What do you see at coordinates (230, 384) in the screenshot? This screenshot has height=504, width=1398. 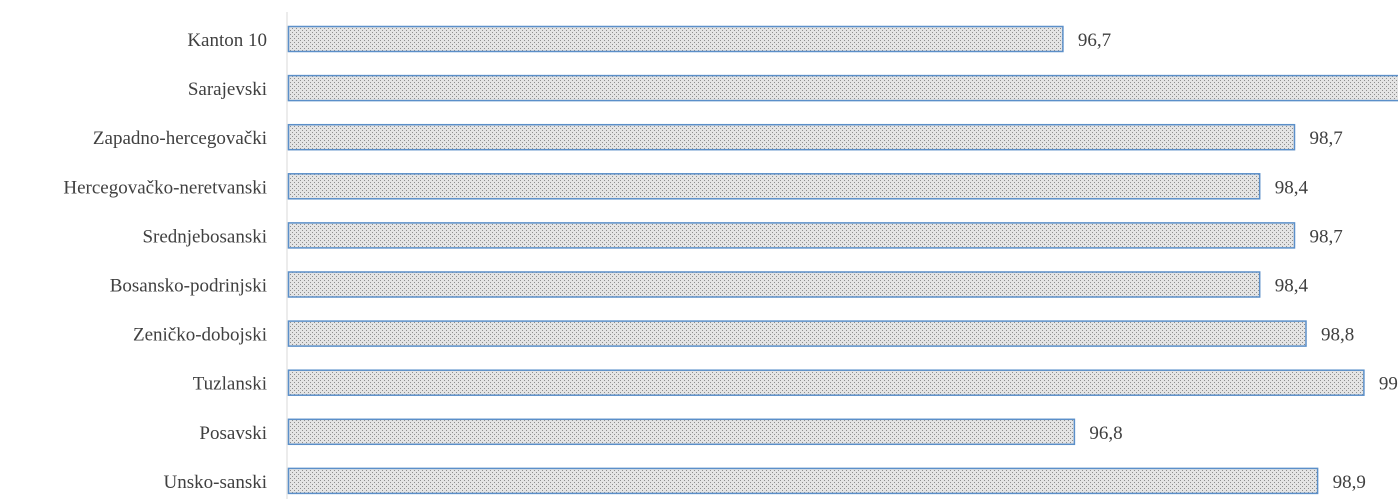 I see `category-label: Tuzlanski` at bounding box center [230, 384].